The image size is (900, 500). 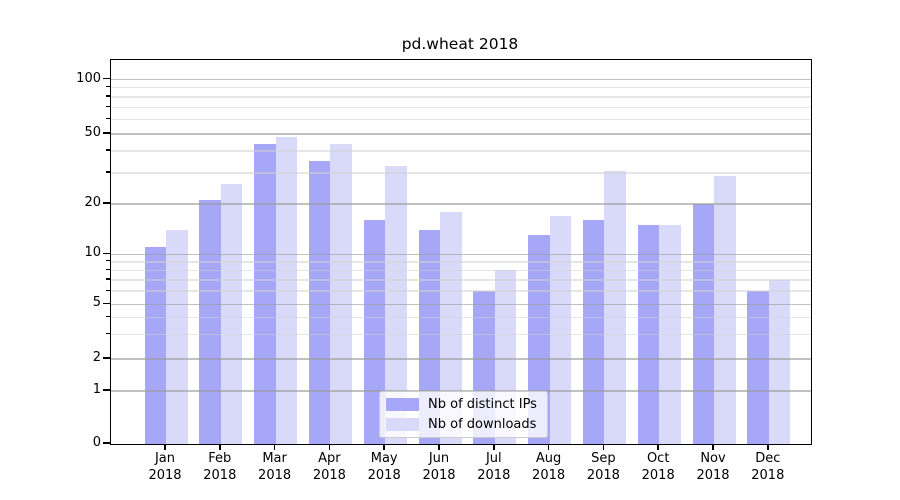 What do you see at coordinates (96, 389) in the screenshot?
I see `y-tick-label: 1` at bounding box center [96, 389].